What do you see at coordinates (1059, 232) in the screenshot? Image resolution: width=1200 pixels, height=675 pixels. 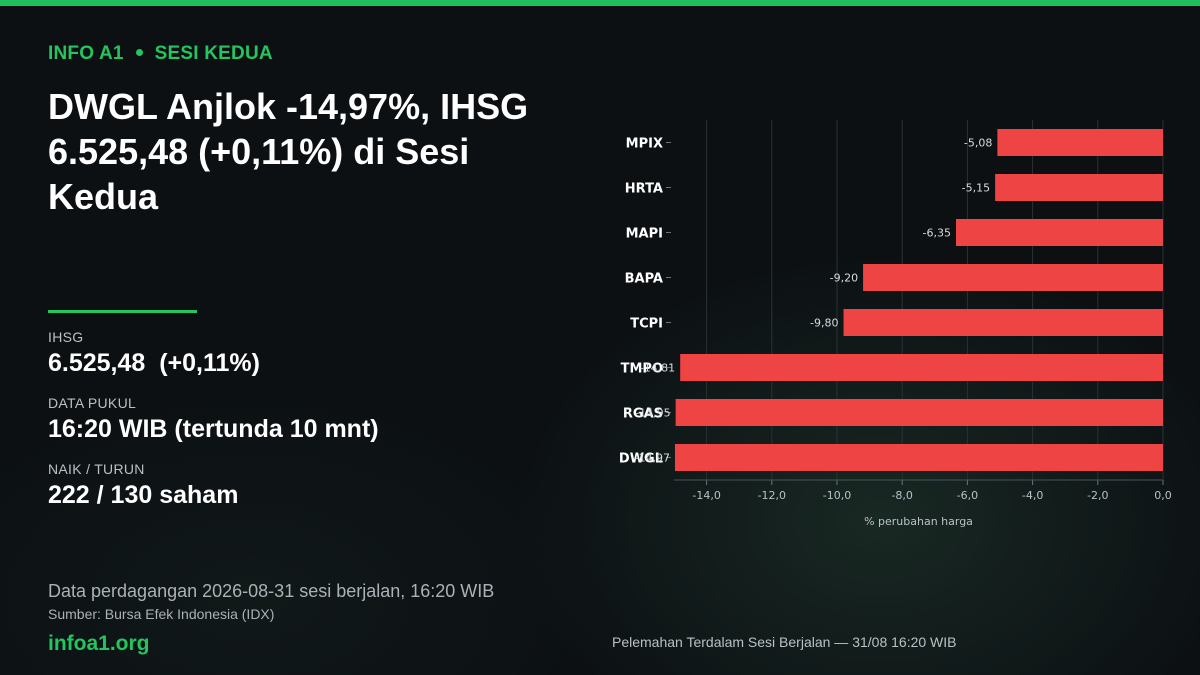 I see `bar-mapi` at bounding box center [1059, 232].